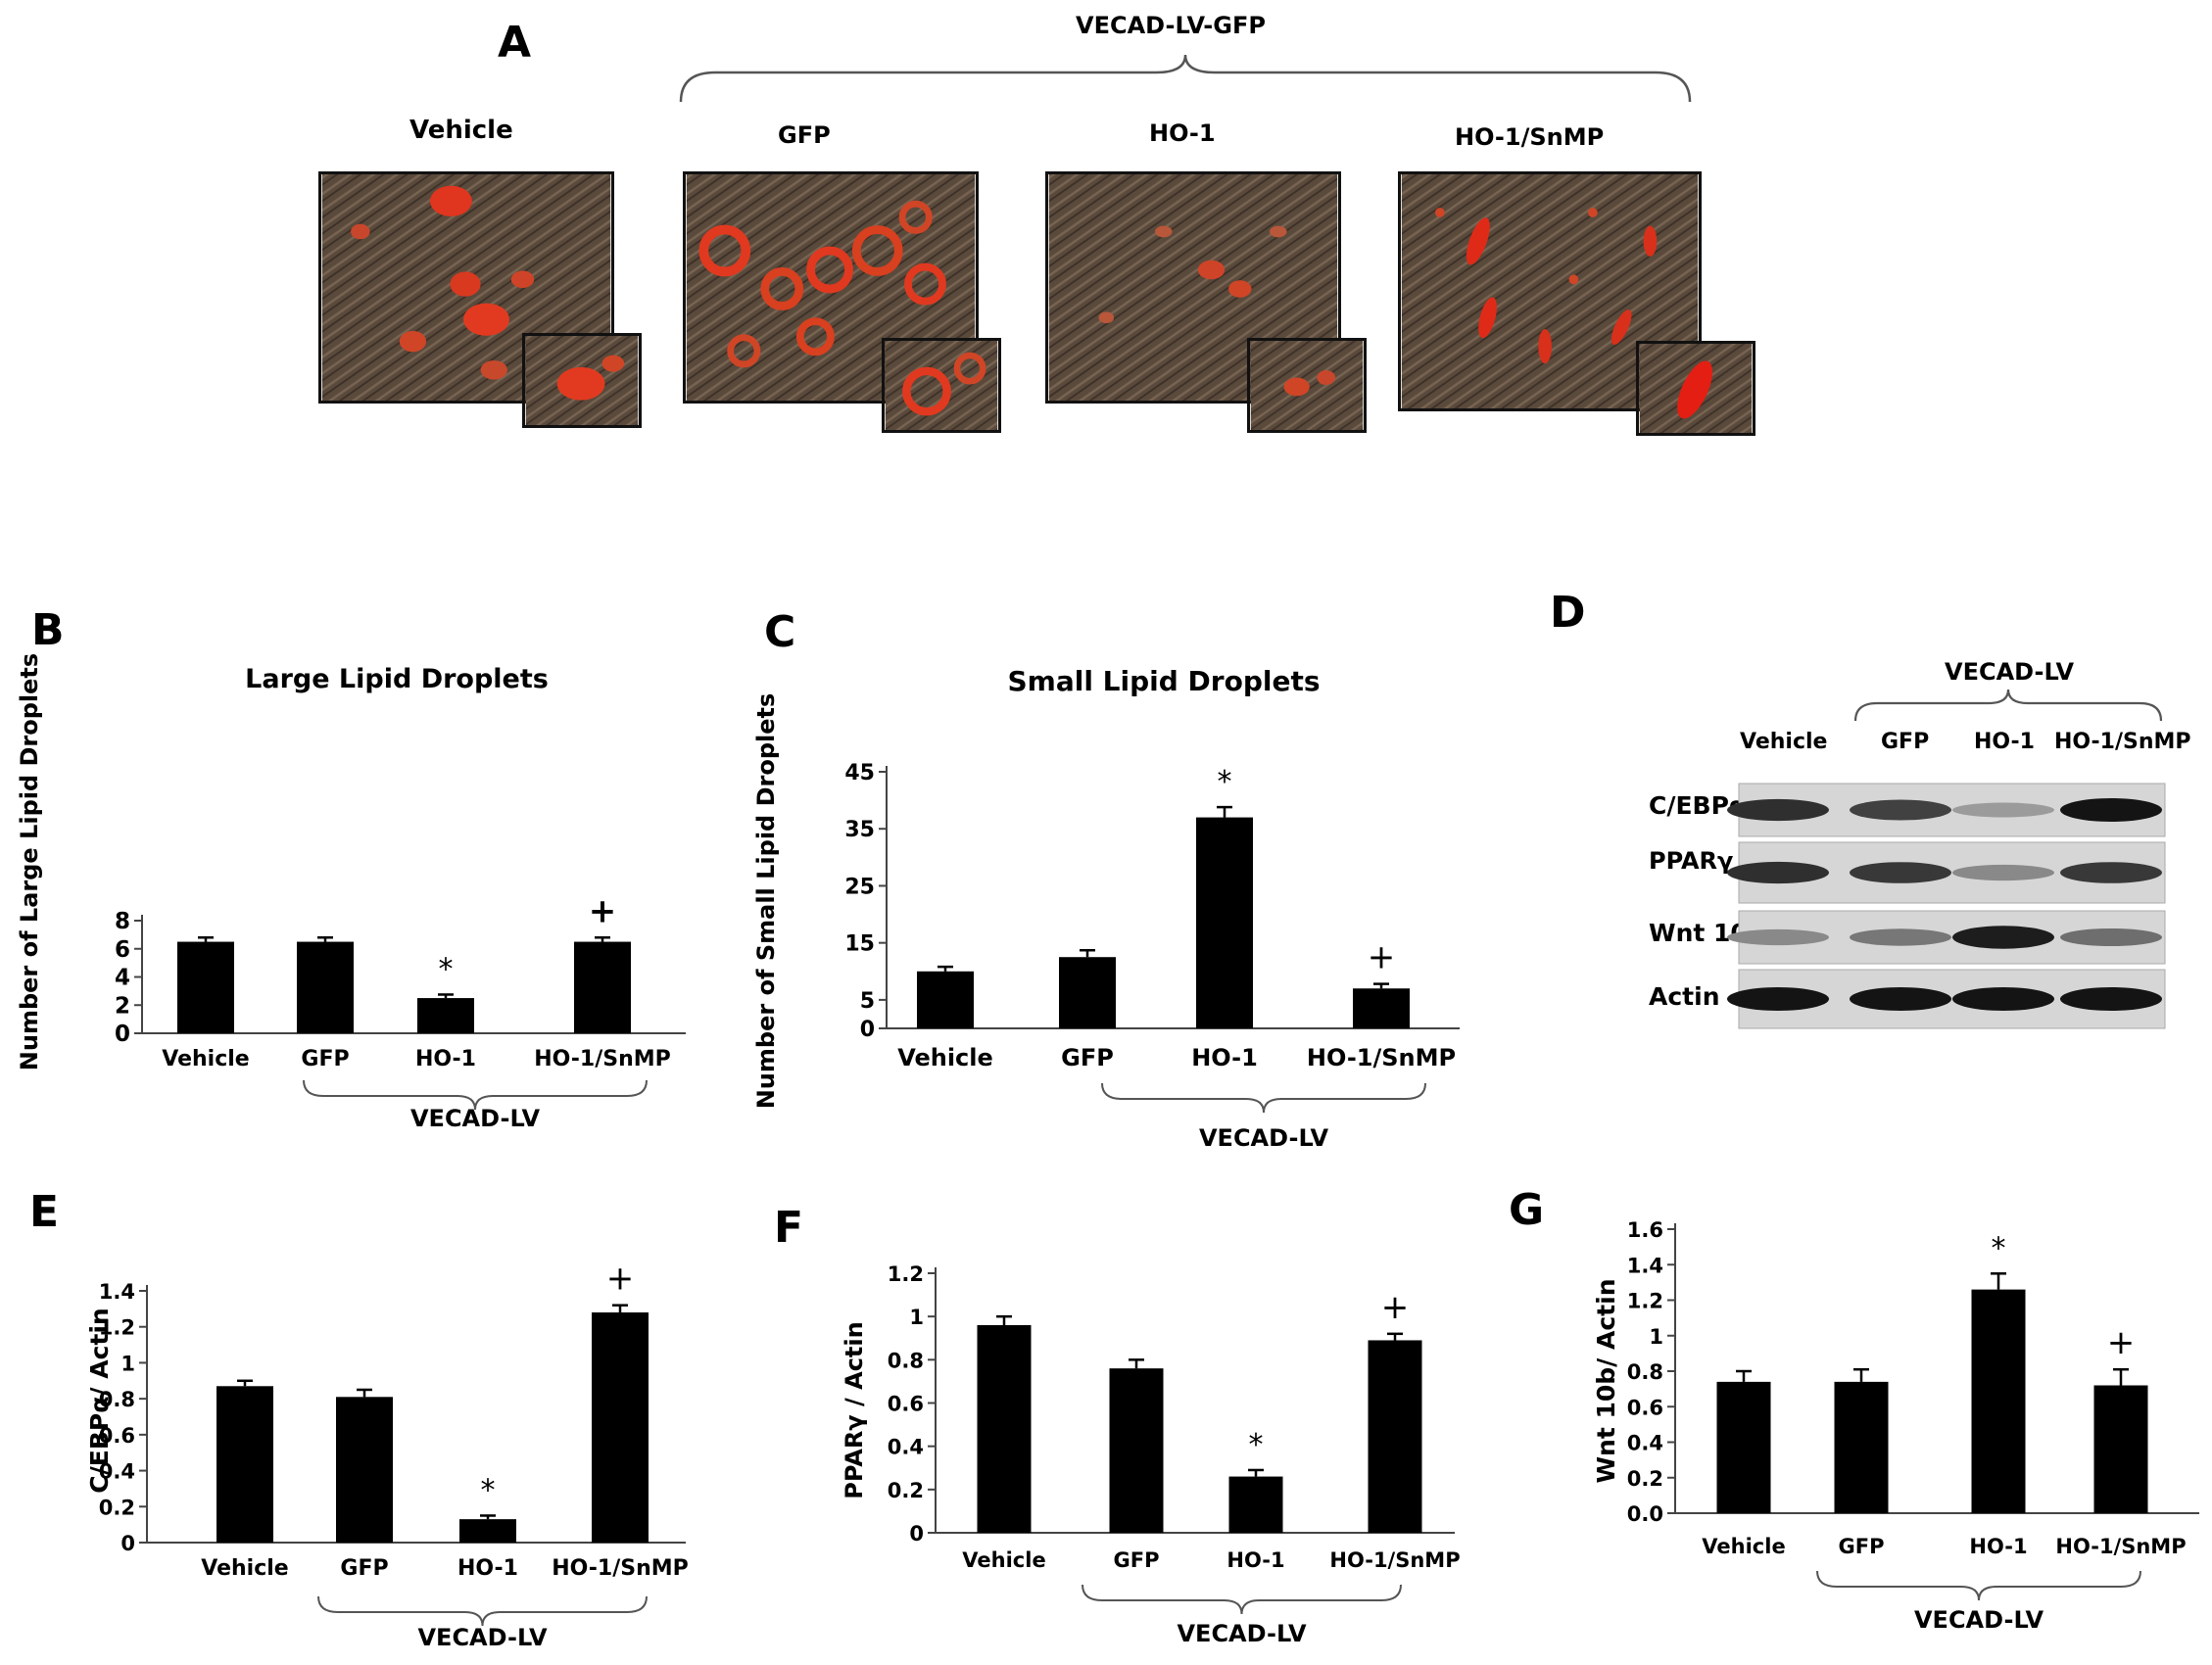 This screenshot has width=2212, height=1665. What do you see at coordinates (789, 1228) in the screenshot?
I see `panel-f-letter: F` at bounding box center [789, 1228].